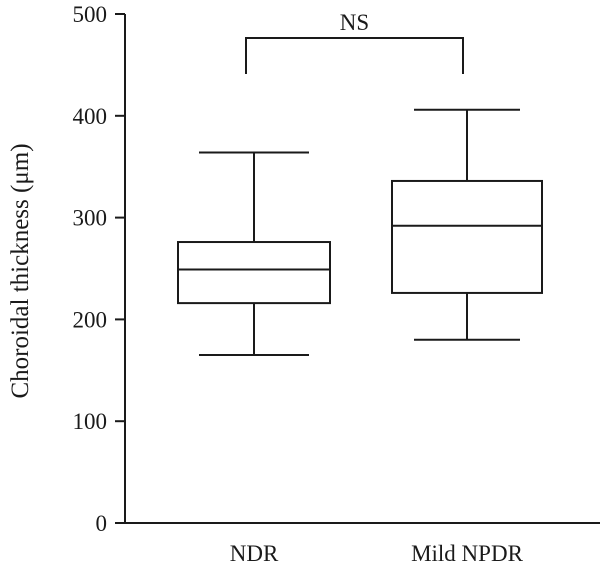  I want to click on significance-annotations: NS, so click(354, 42).